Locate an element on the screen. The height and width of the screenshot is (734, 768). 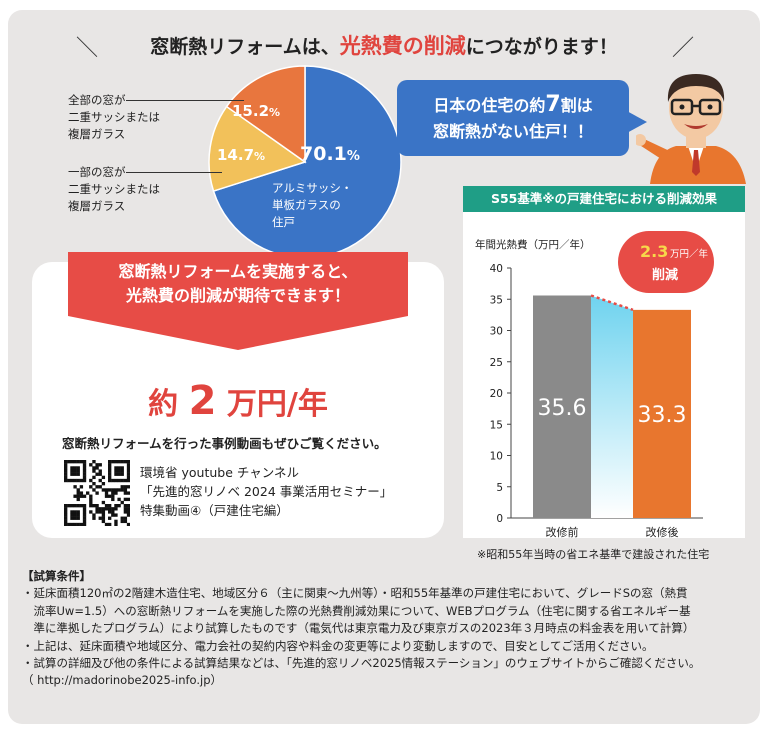
chart-ylabel: 年間光熱費（万円／年） is located at coordinates (533, 244).